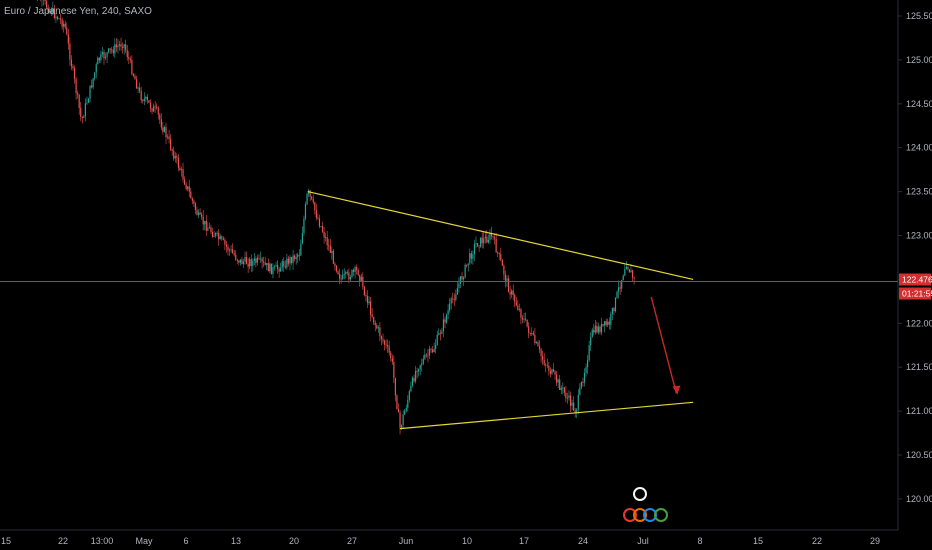 The height and width of the screenshot is (550, 932). I want to click on time-tick-label: 10, so click(467, 541).